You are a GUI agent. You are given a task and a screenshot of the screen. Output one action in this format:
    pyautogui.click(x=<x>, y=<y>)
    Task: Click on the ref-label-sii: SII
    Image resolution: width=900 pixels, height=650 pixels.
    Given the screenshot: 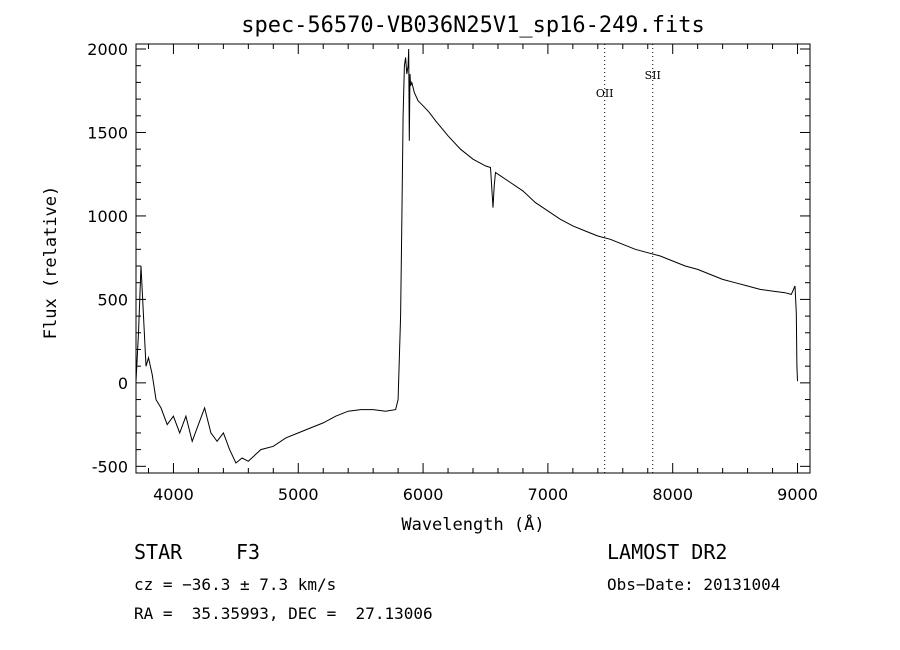 What is the action you would take?
    pyautogui.click(x=653, y=75)
    